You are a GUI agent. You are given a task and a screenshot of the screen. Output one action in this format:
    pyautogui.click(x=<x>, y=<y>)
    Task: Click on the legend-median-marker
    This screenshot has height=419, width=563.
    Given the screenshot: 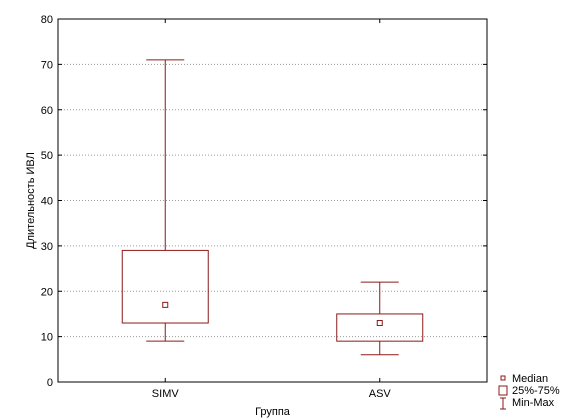 What is the action you would take?
    pyautogui.click(x=503, y=378)
    